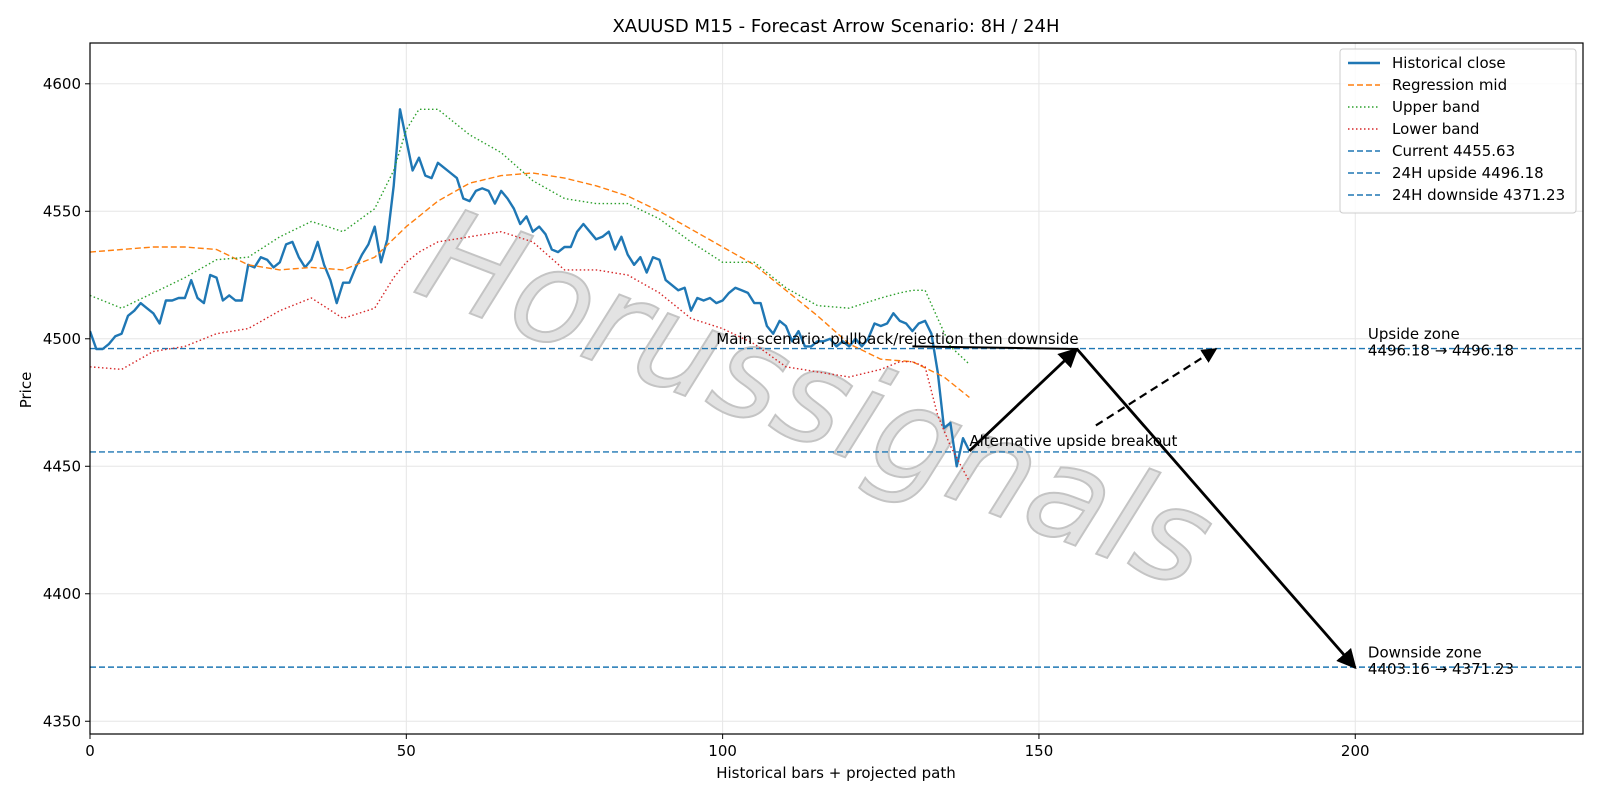  I want to click on arrow-main-line, so click(994, 347).